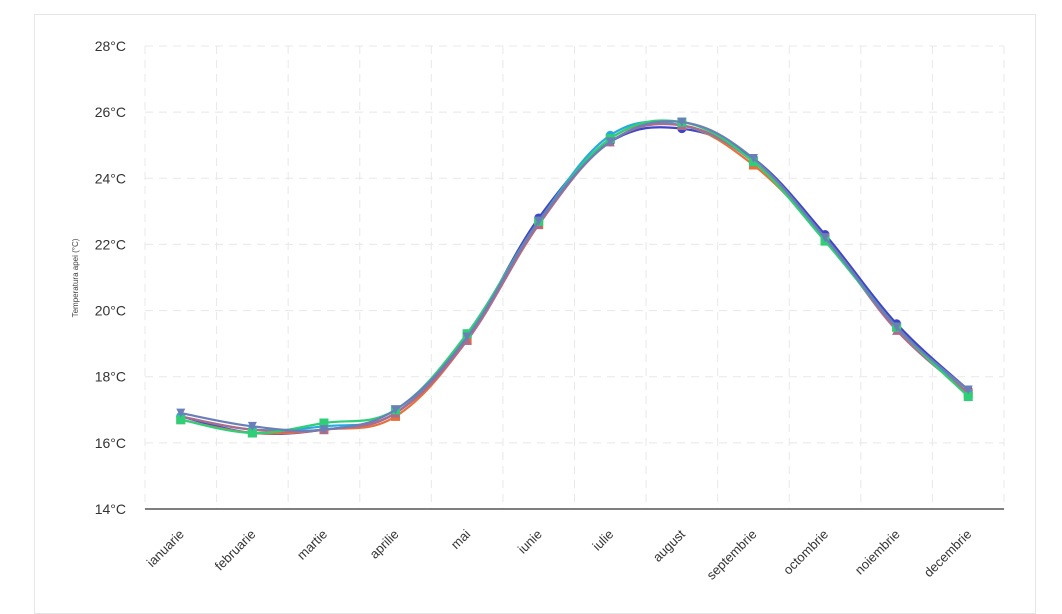 The width and height of the screenshot is (1062, 614). Describe the element at coordinates (110, 178) in the screenshot. I see `y-tick-label: 24°C` at that location.